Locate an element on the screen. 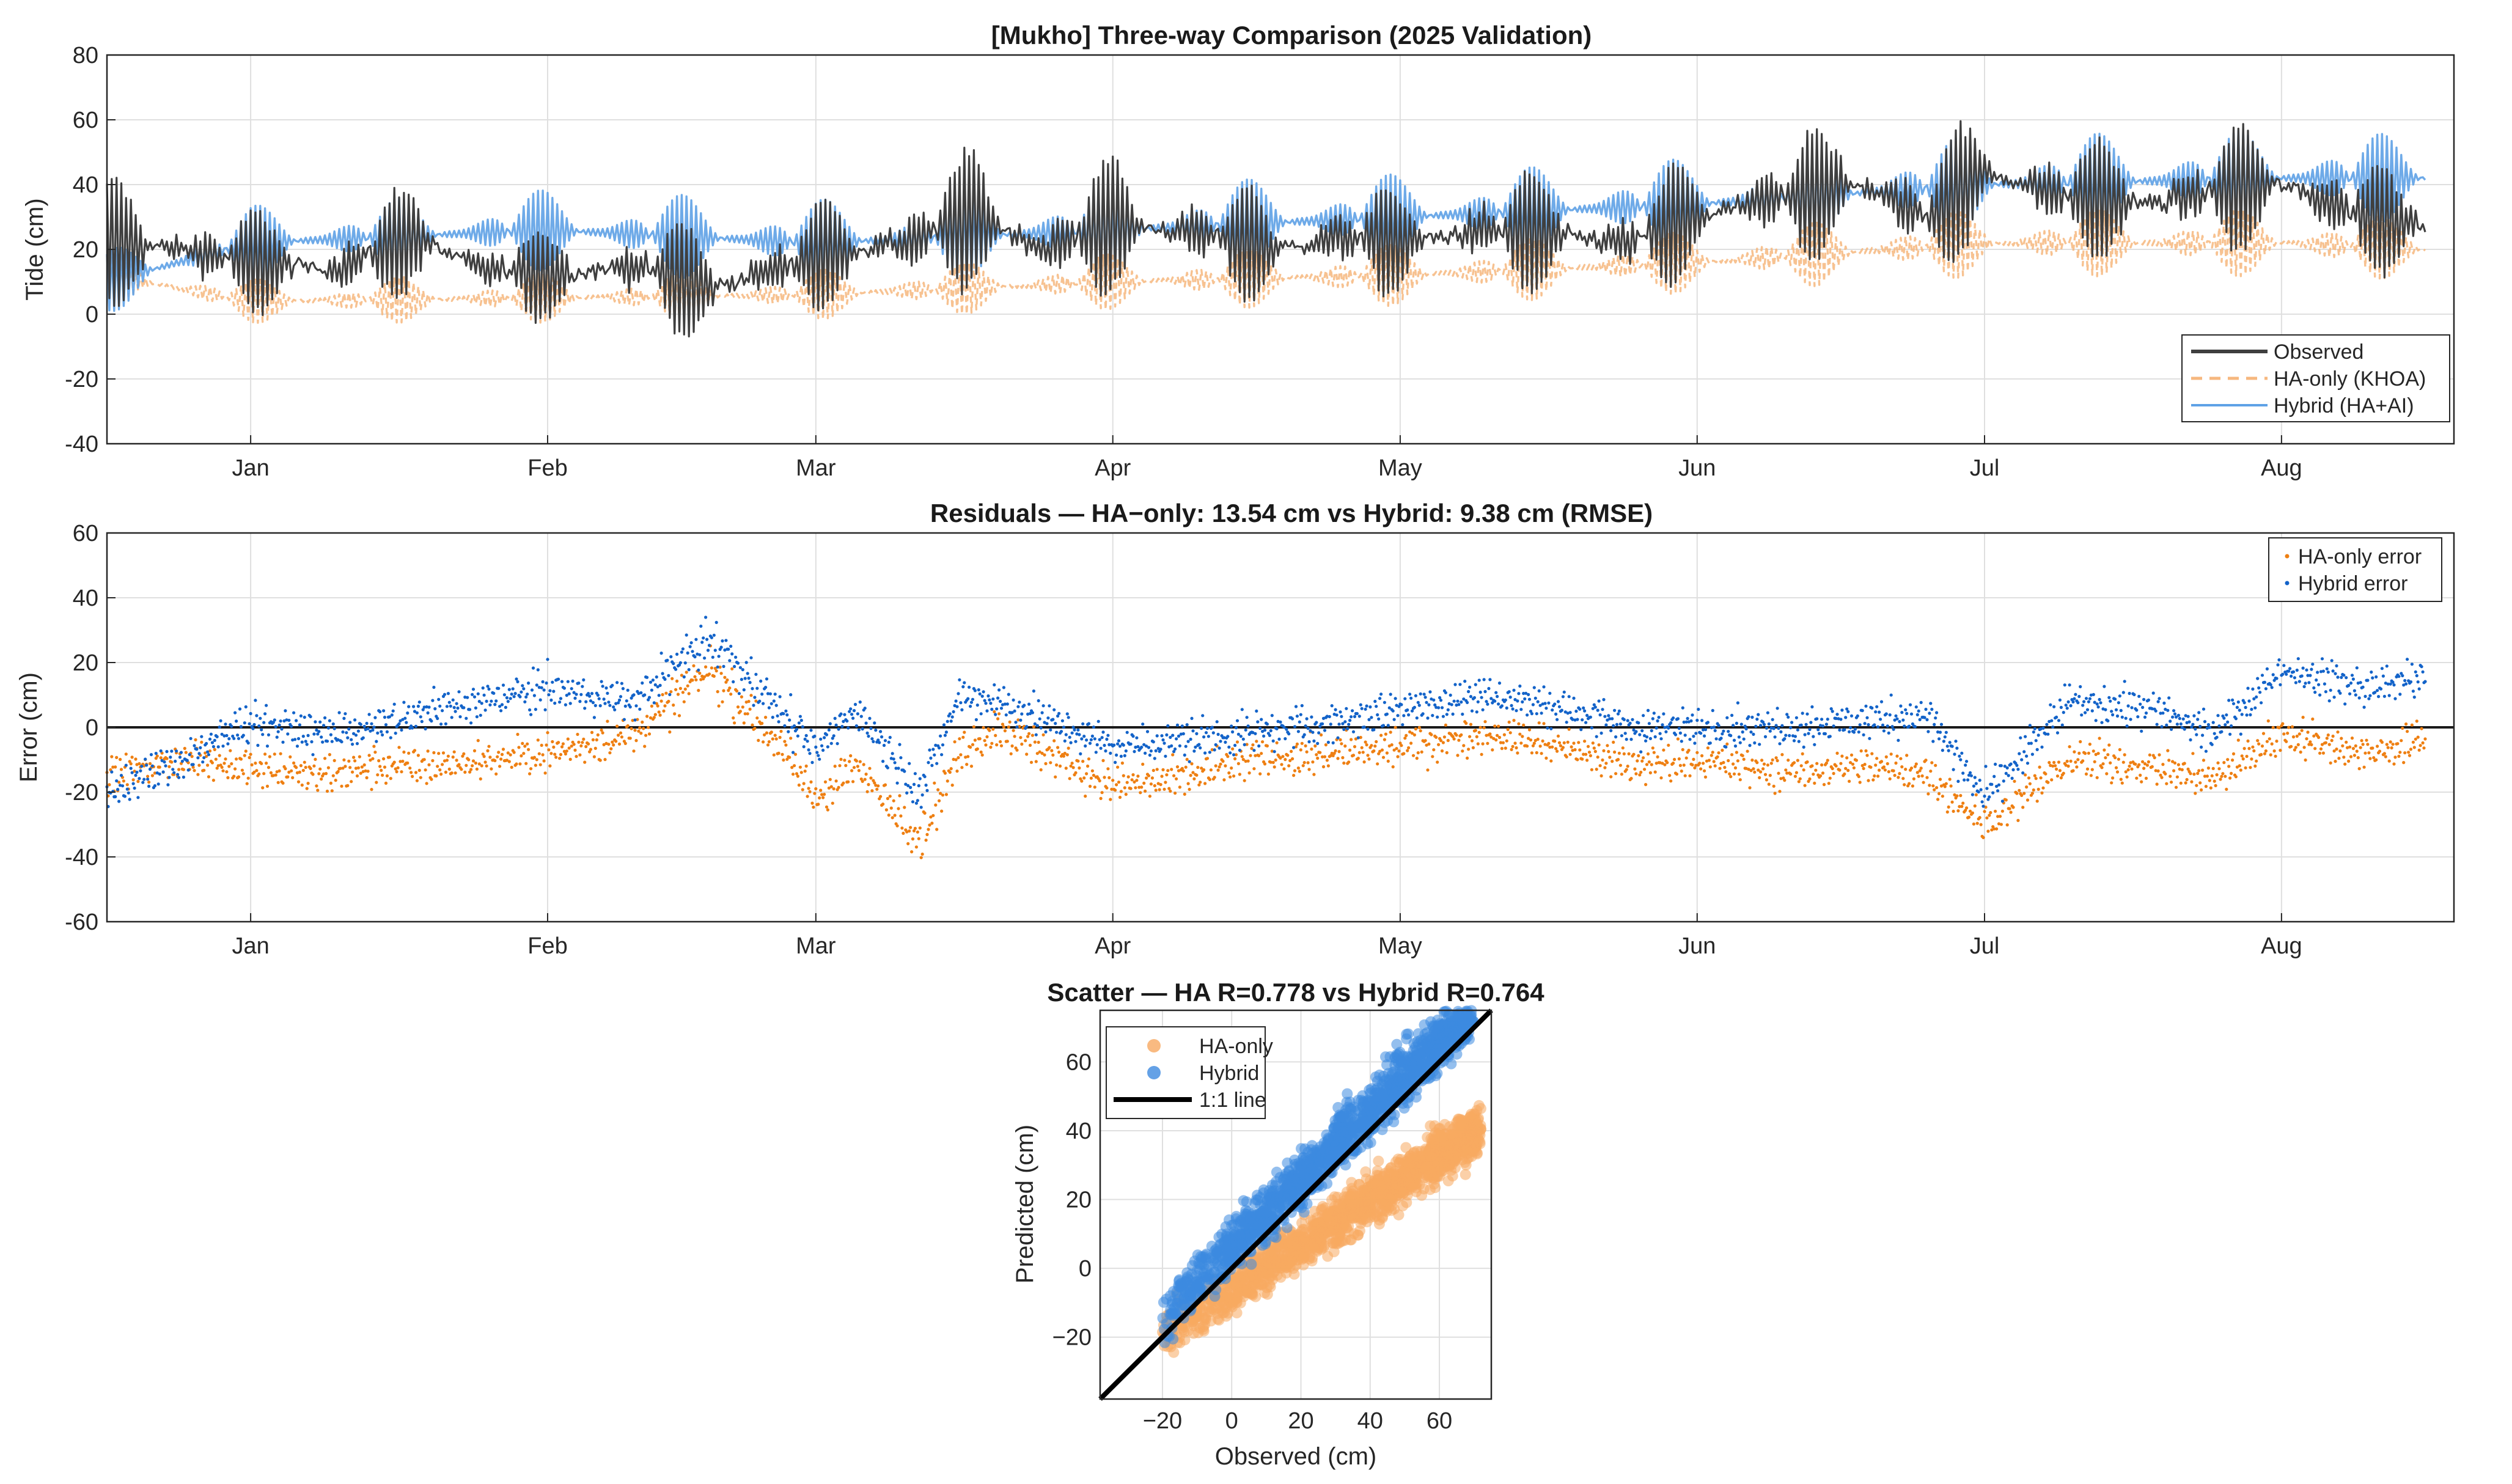 The image size is (2512, 1484). hybrid-error-points is located at coordinates (1266, 712).